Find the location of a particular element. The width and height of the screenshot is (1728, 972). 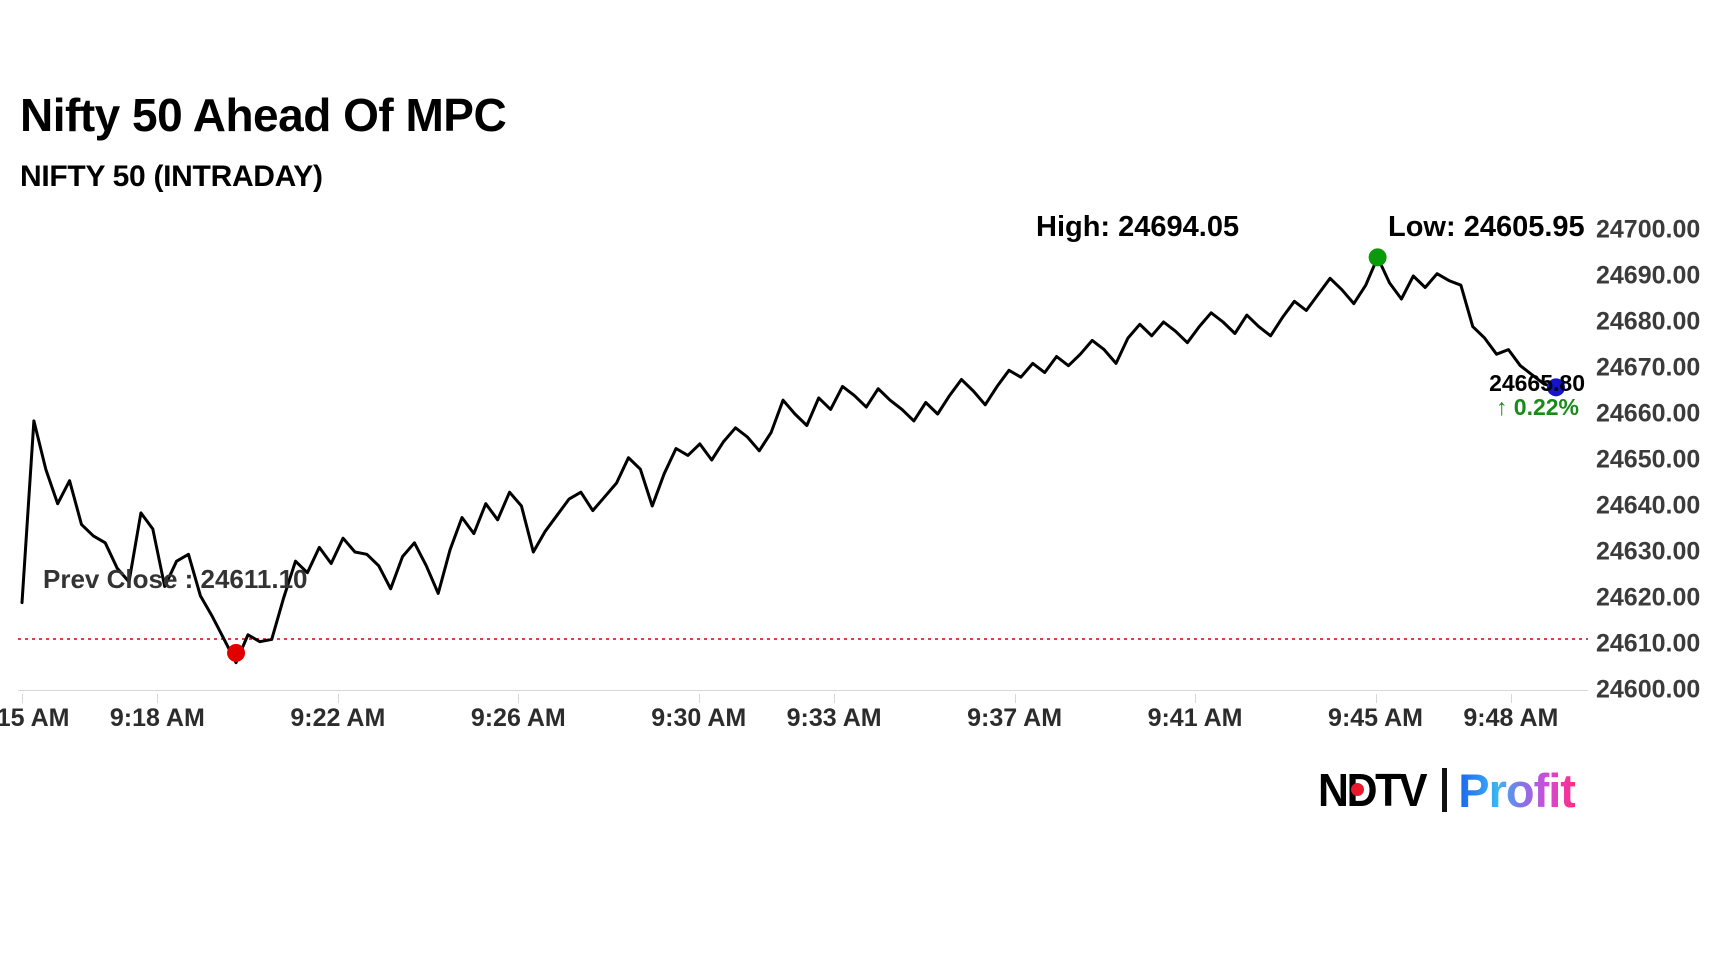

x-axis-tick-label: 9:48 AM is located at coordinates (1511, 718).